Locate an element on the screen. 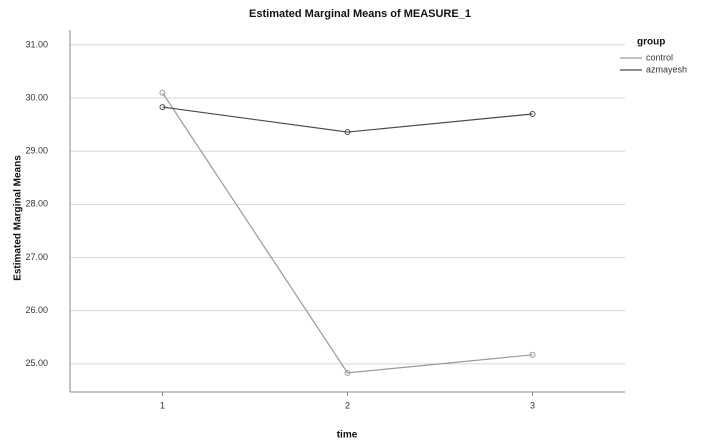 This screenshot has width=710, height=446. y-tick-label: 25.00 is located at coordinates (36, 363).